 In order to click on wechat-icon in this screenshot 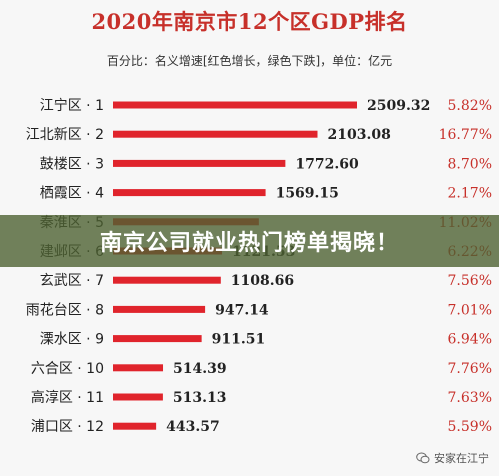, I will do `click(423, 458)`.